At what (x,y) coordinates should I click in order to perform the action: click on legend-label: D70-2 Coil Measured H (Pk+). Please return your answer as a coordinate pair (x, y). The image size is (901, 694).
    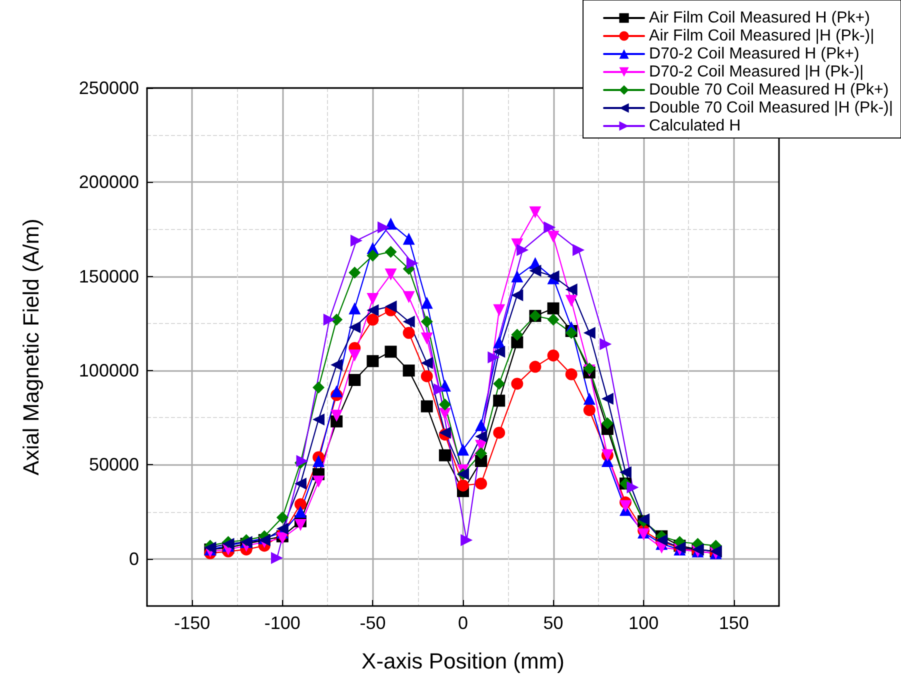
    Looking at the image, I should click on (754, 54).